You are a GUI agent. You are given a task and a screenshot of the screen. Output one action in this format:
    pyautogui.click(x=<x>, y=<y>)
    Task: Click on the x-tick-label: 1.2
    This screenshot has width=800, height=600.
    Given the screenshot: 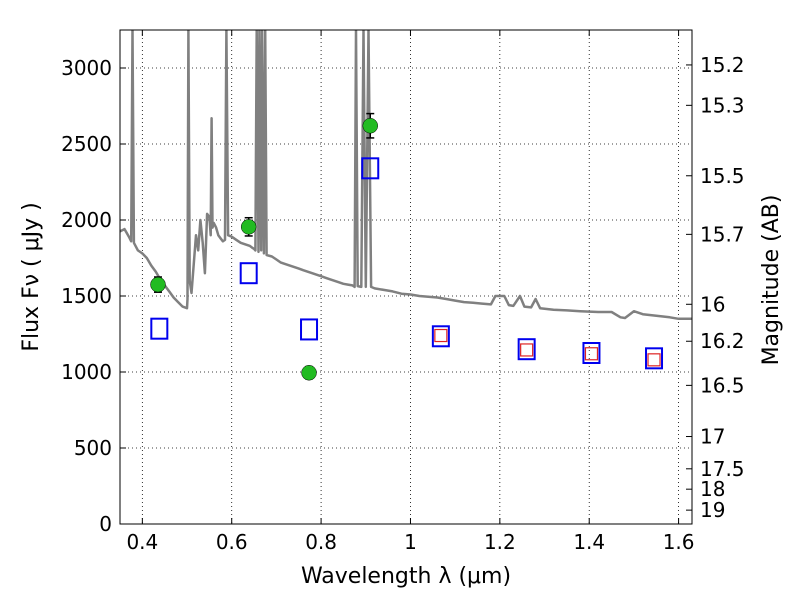 What is the action you would take?
    pyautogui.click(x=500, y=542)
    